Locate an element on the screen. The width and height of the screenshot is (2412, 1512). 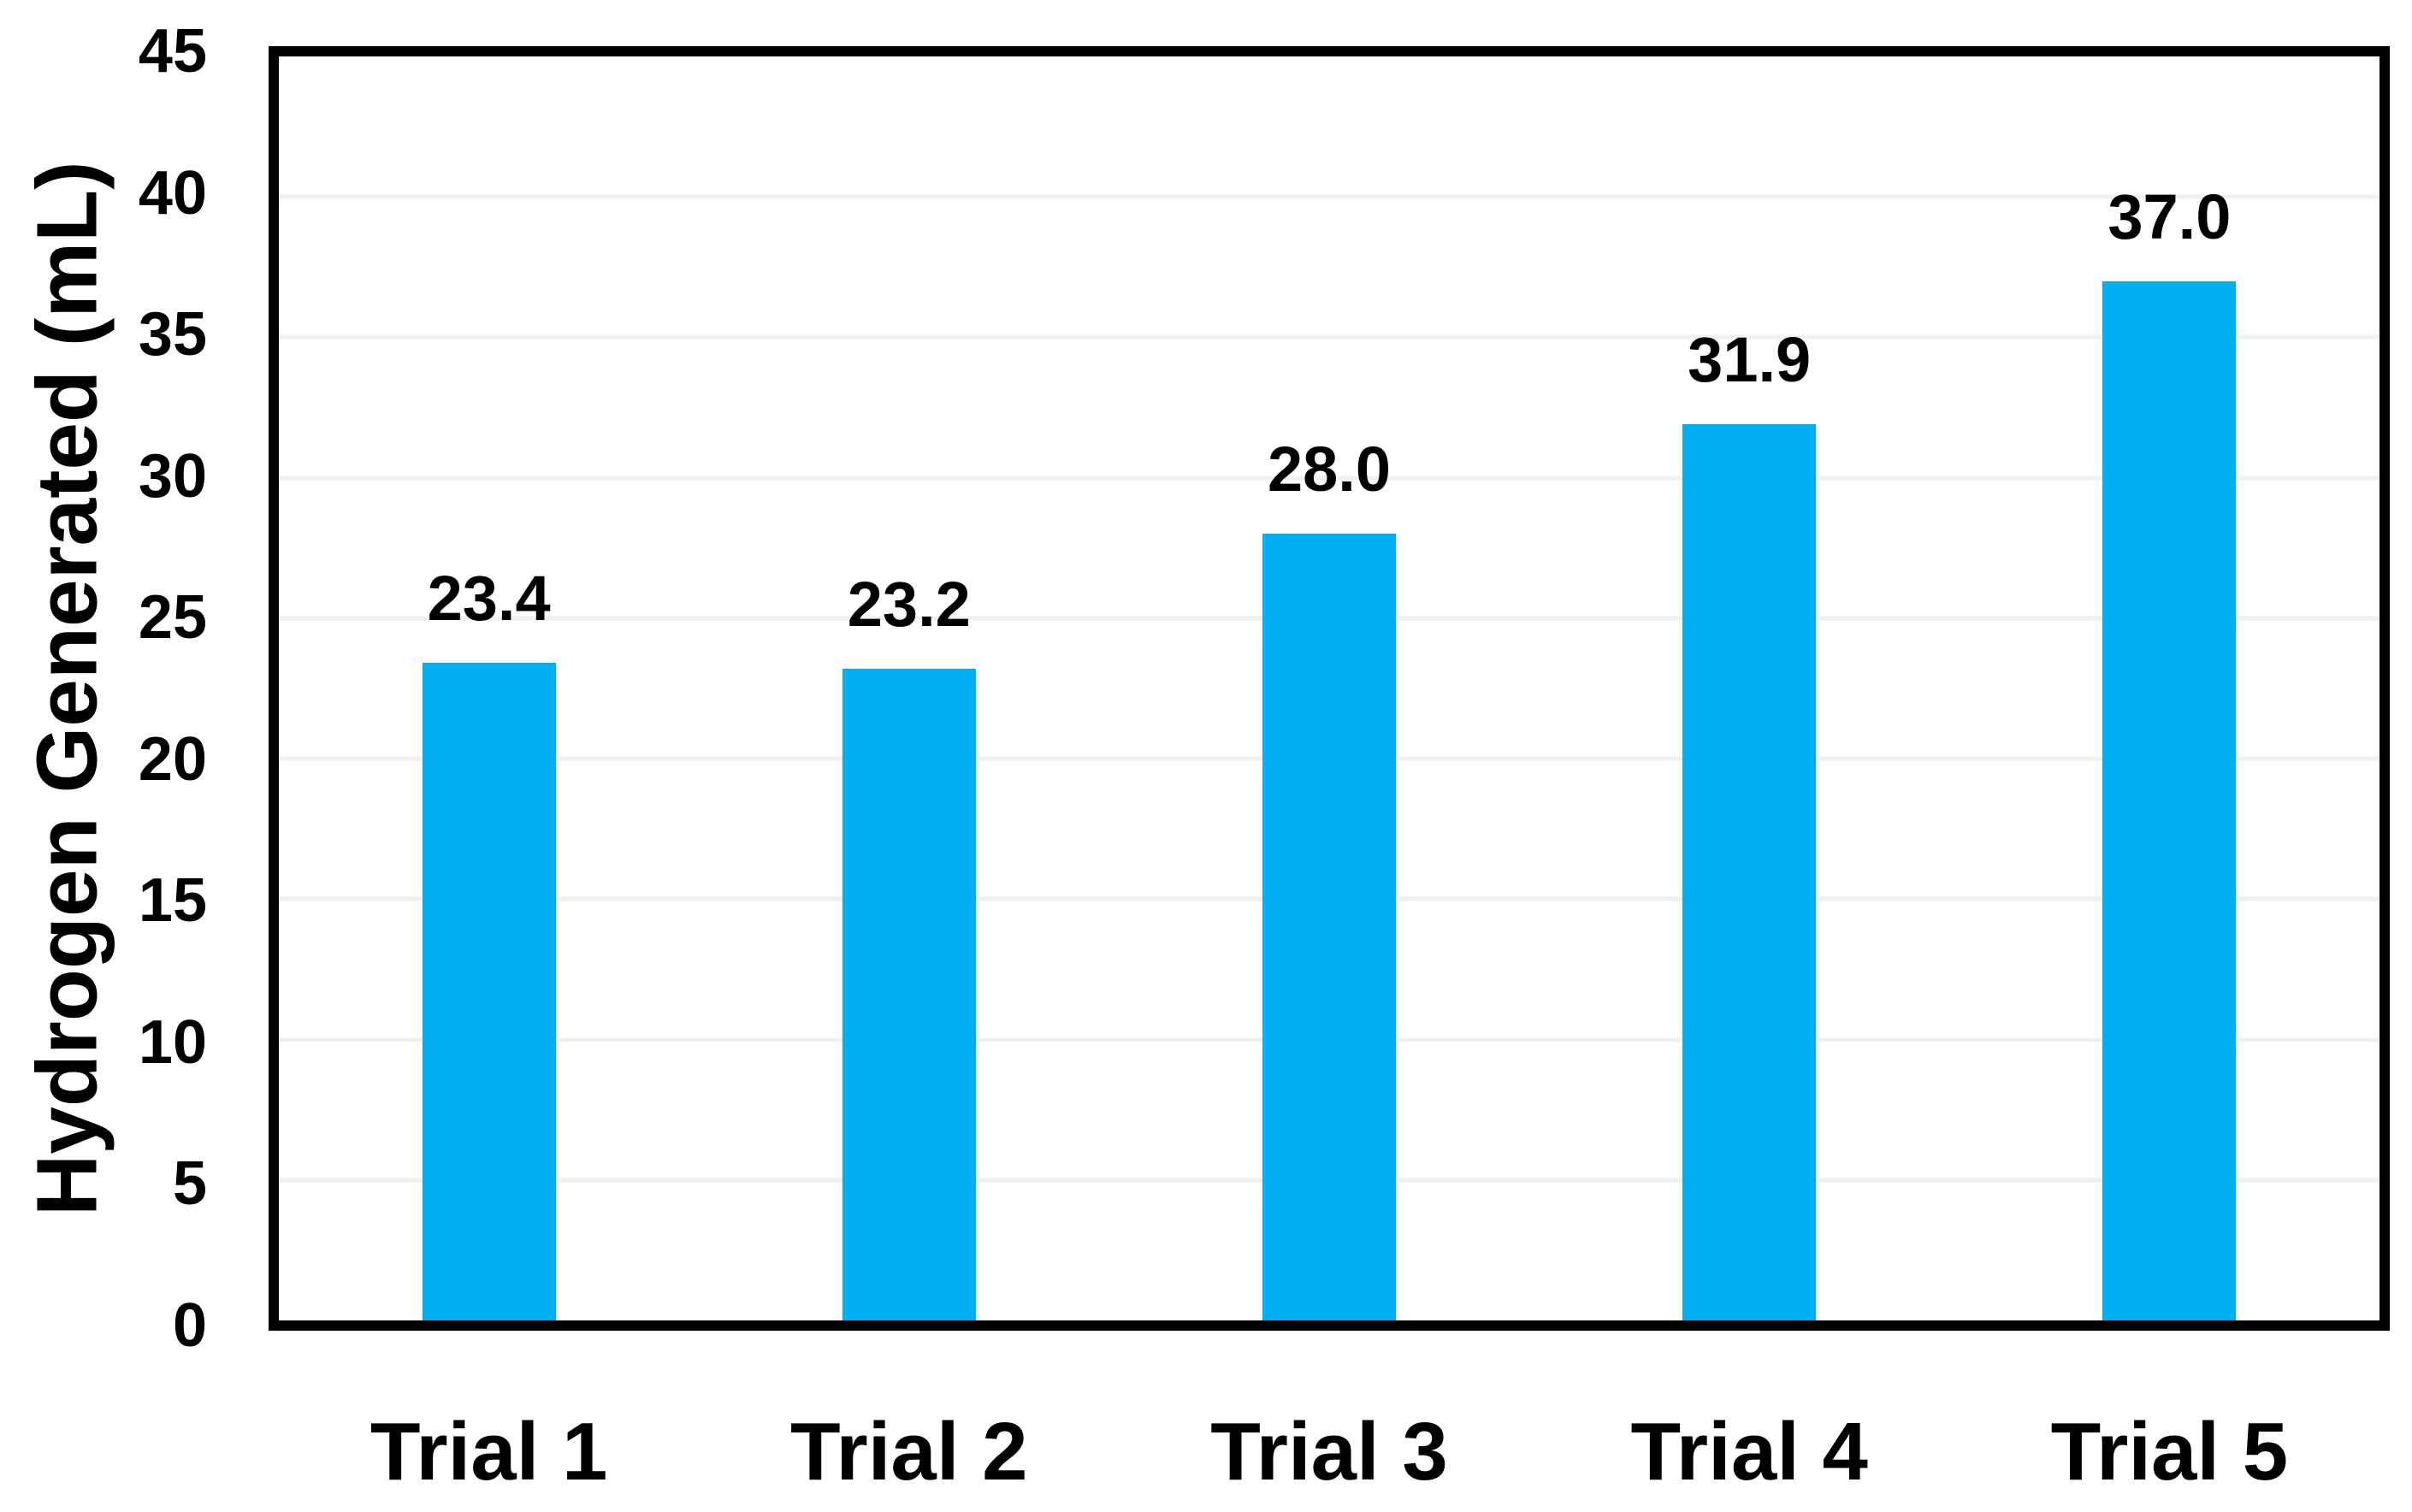
y-axis: 0 5 10 15 20 25 30 35 40 45 is located at coordinates (103, 756).